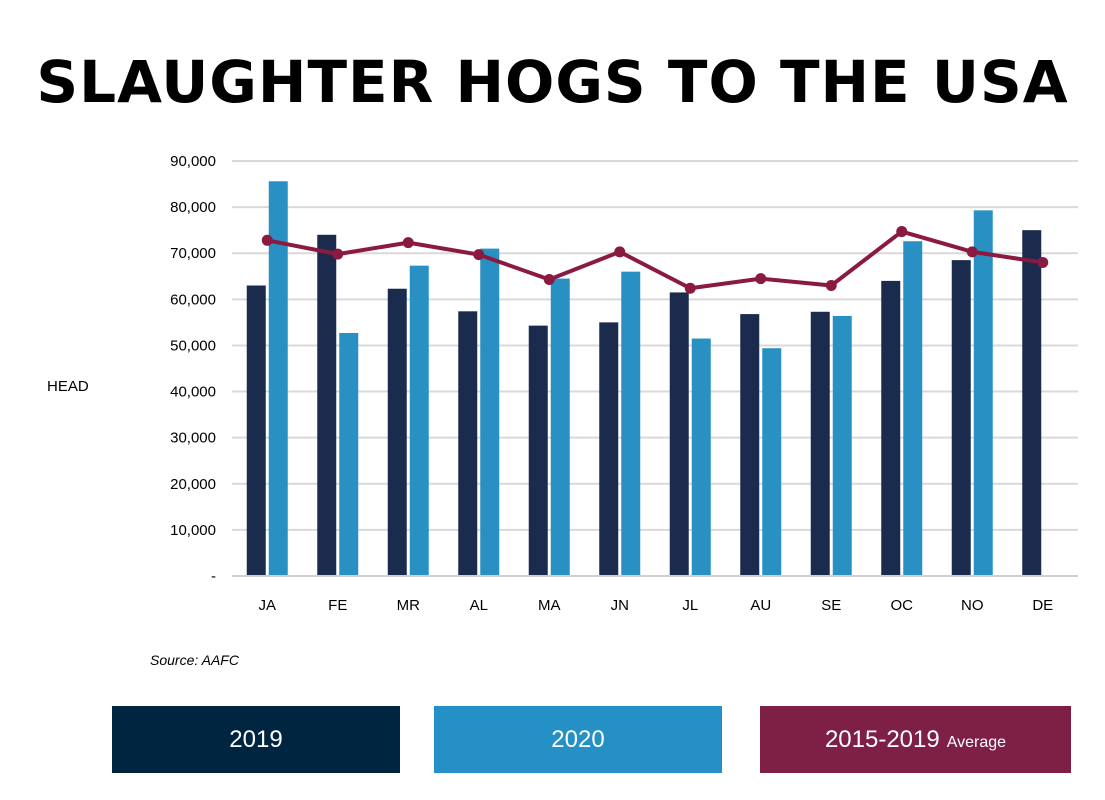  Describe the element at coordinates (408, 605) in the screenshot. I see `x-tick-label: MR` at that location.